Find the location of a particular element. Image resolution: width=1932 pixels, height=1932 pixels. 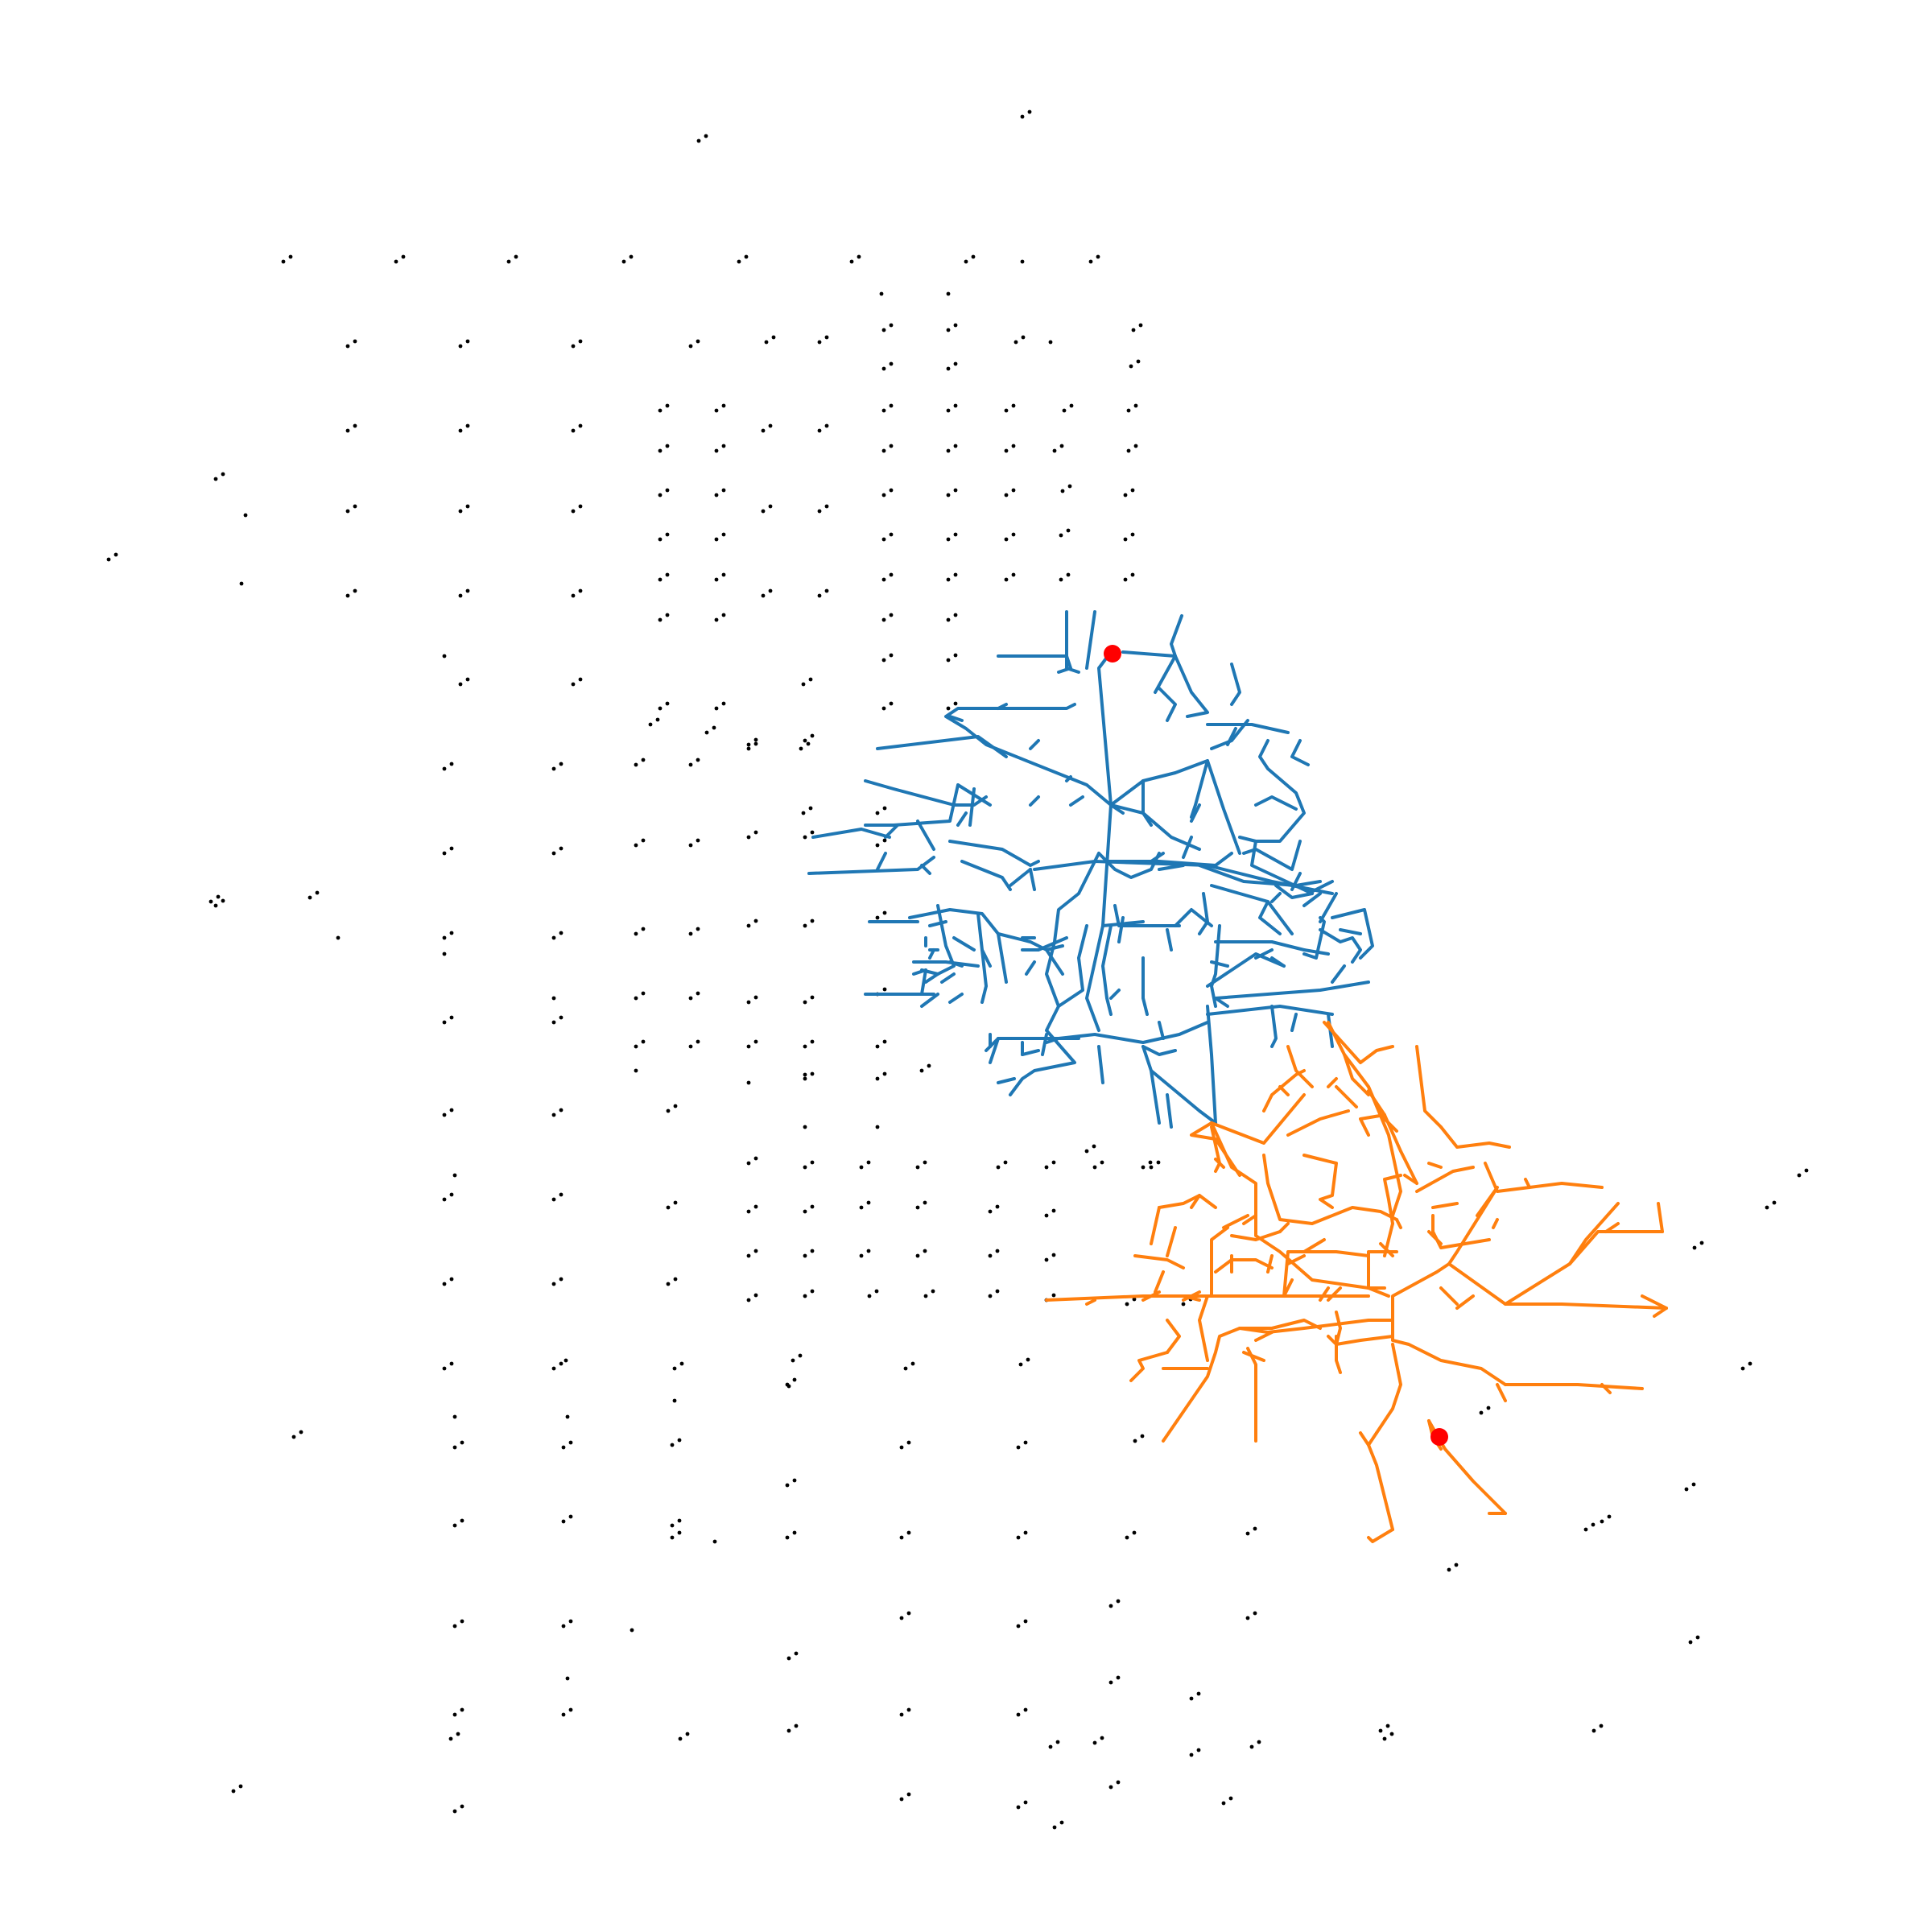

blue-tree-layer is located at coordinates (1090, 869).